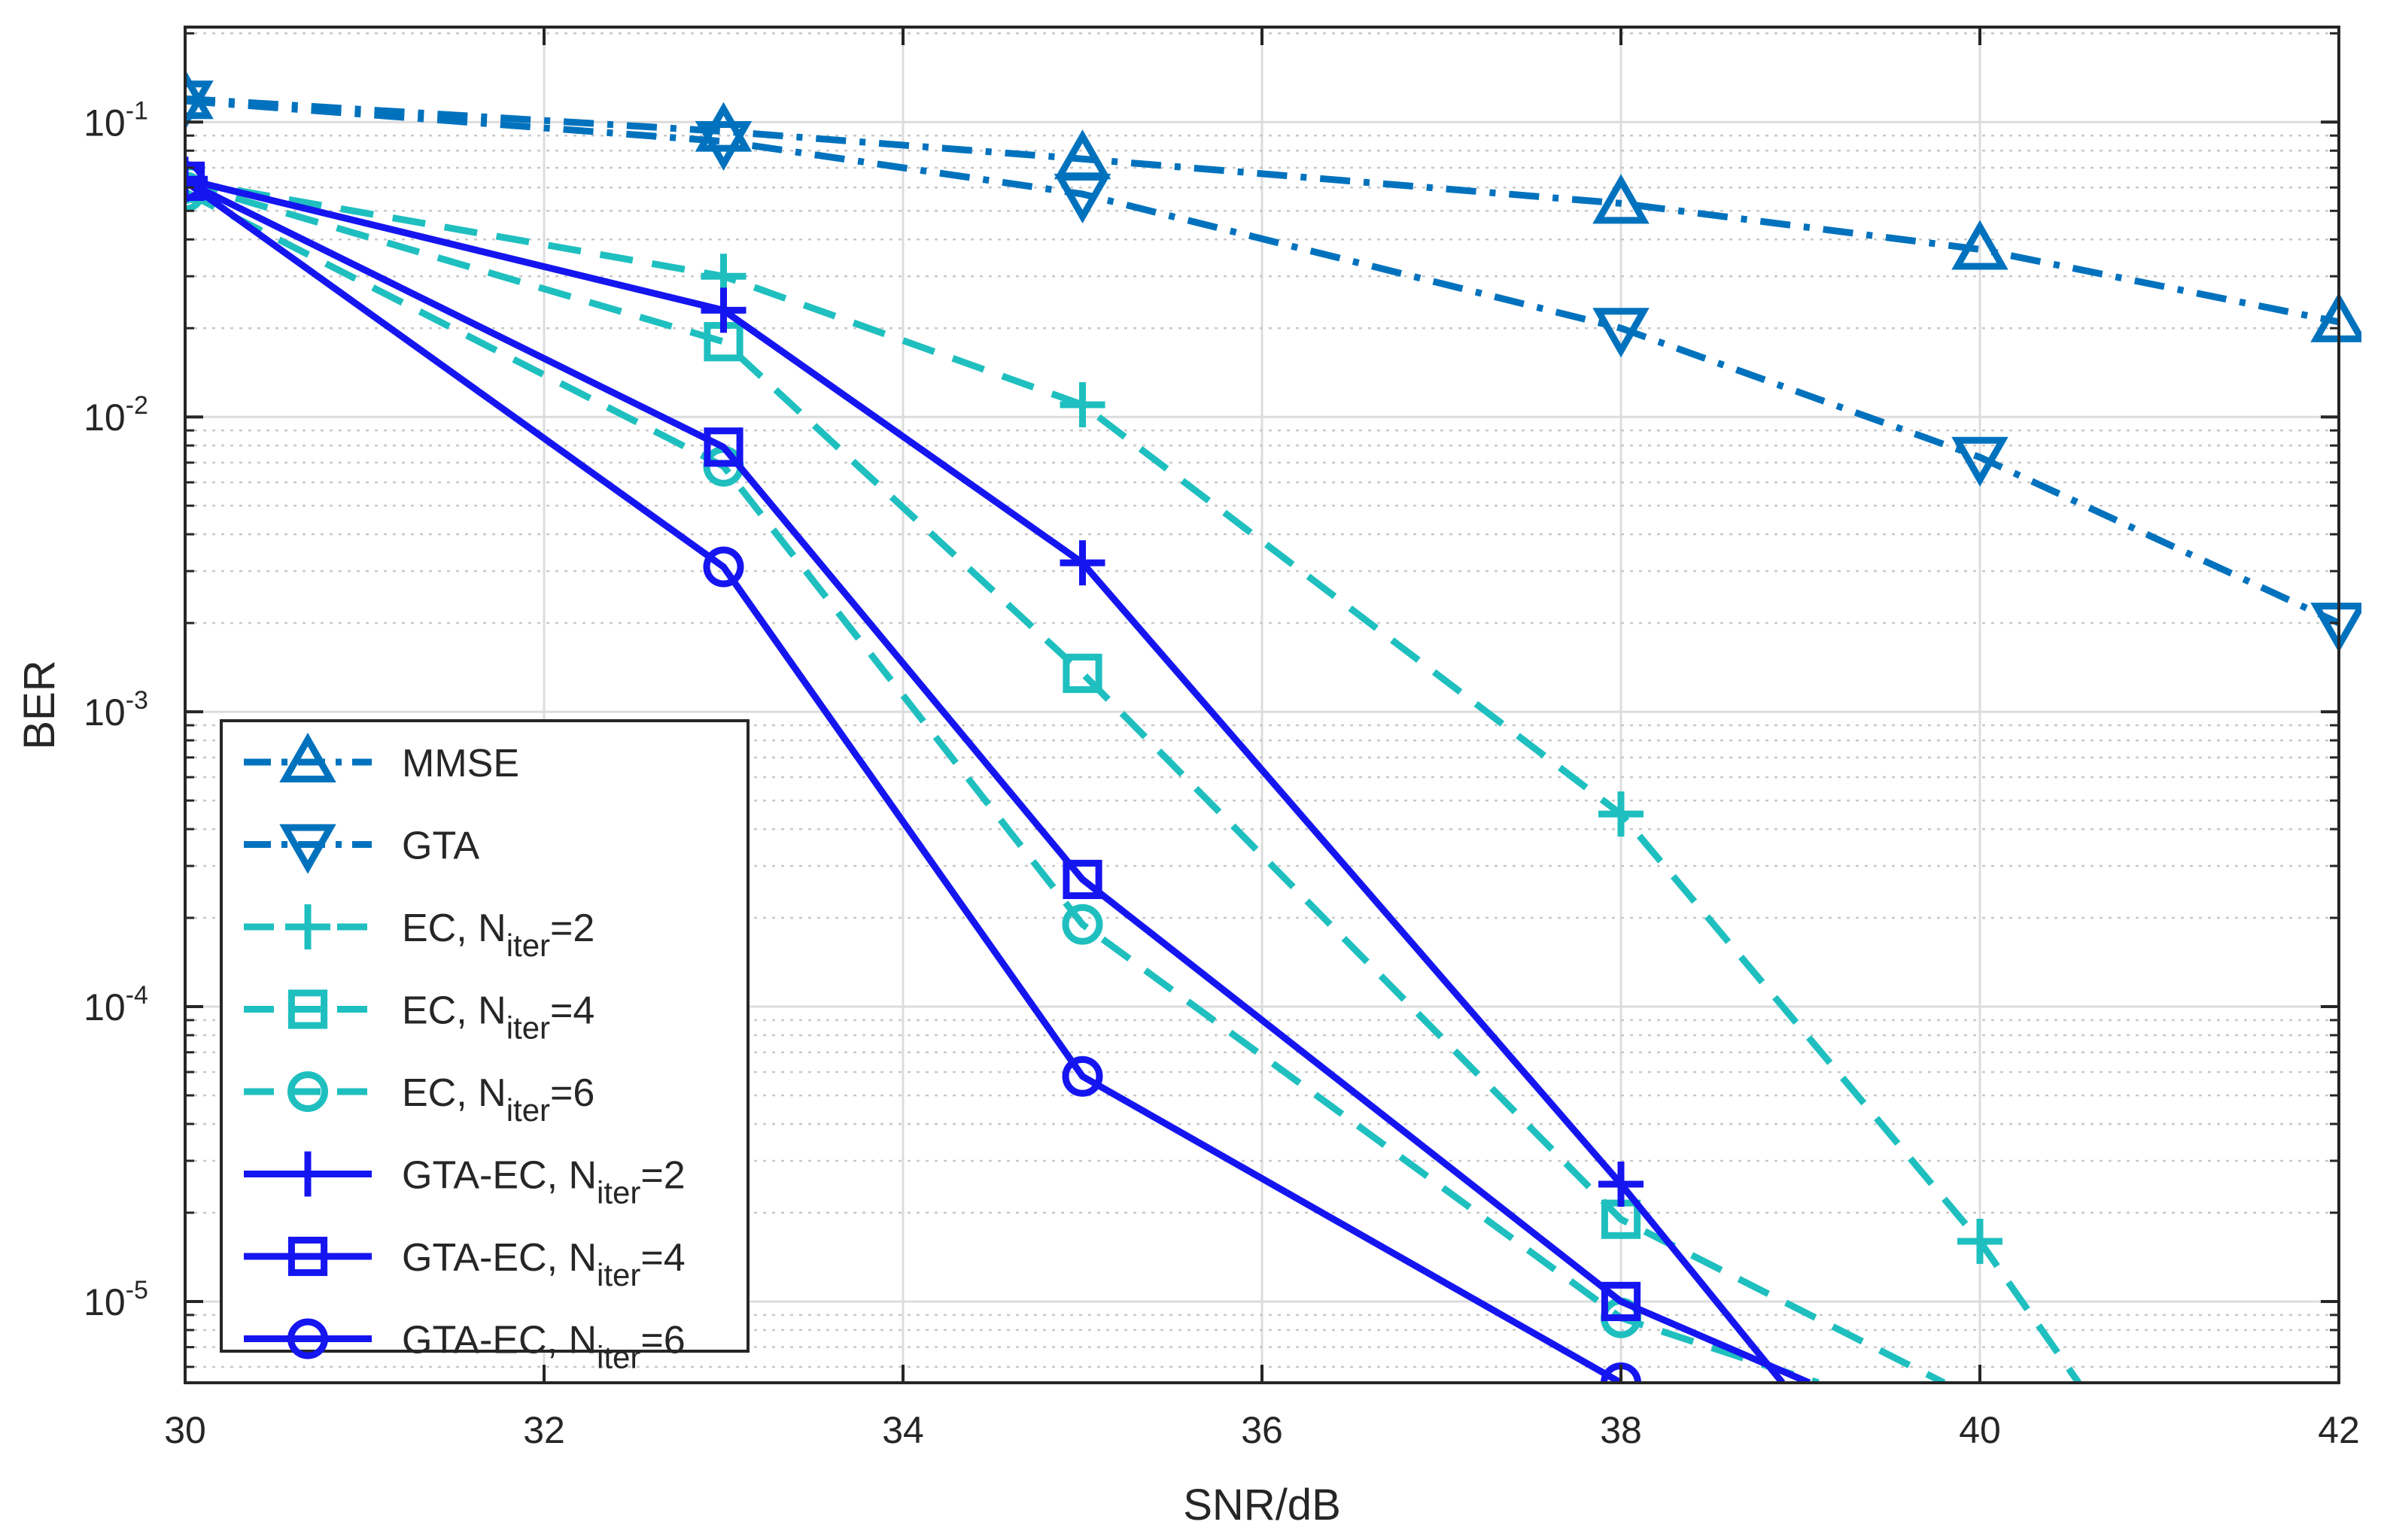  Describe the element at coordinates (381, 758) in the screenshot. I see `legend-item: MMSE` at that location.